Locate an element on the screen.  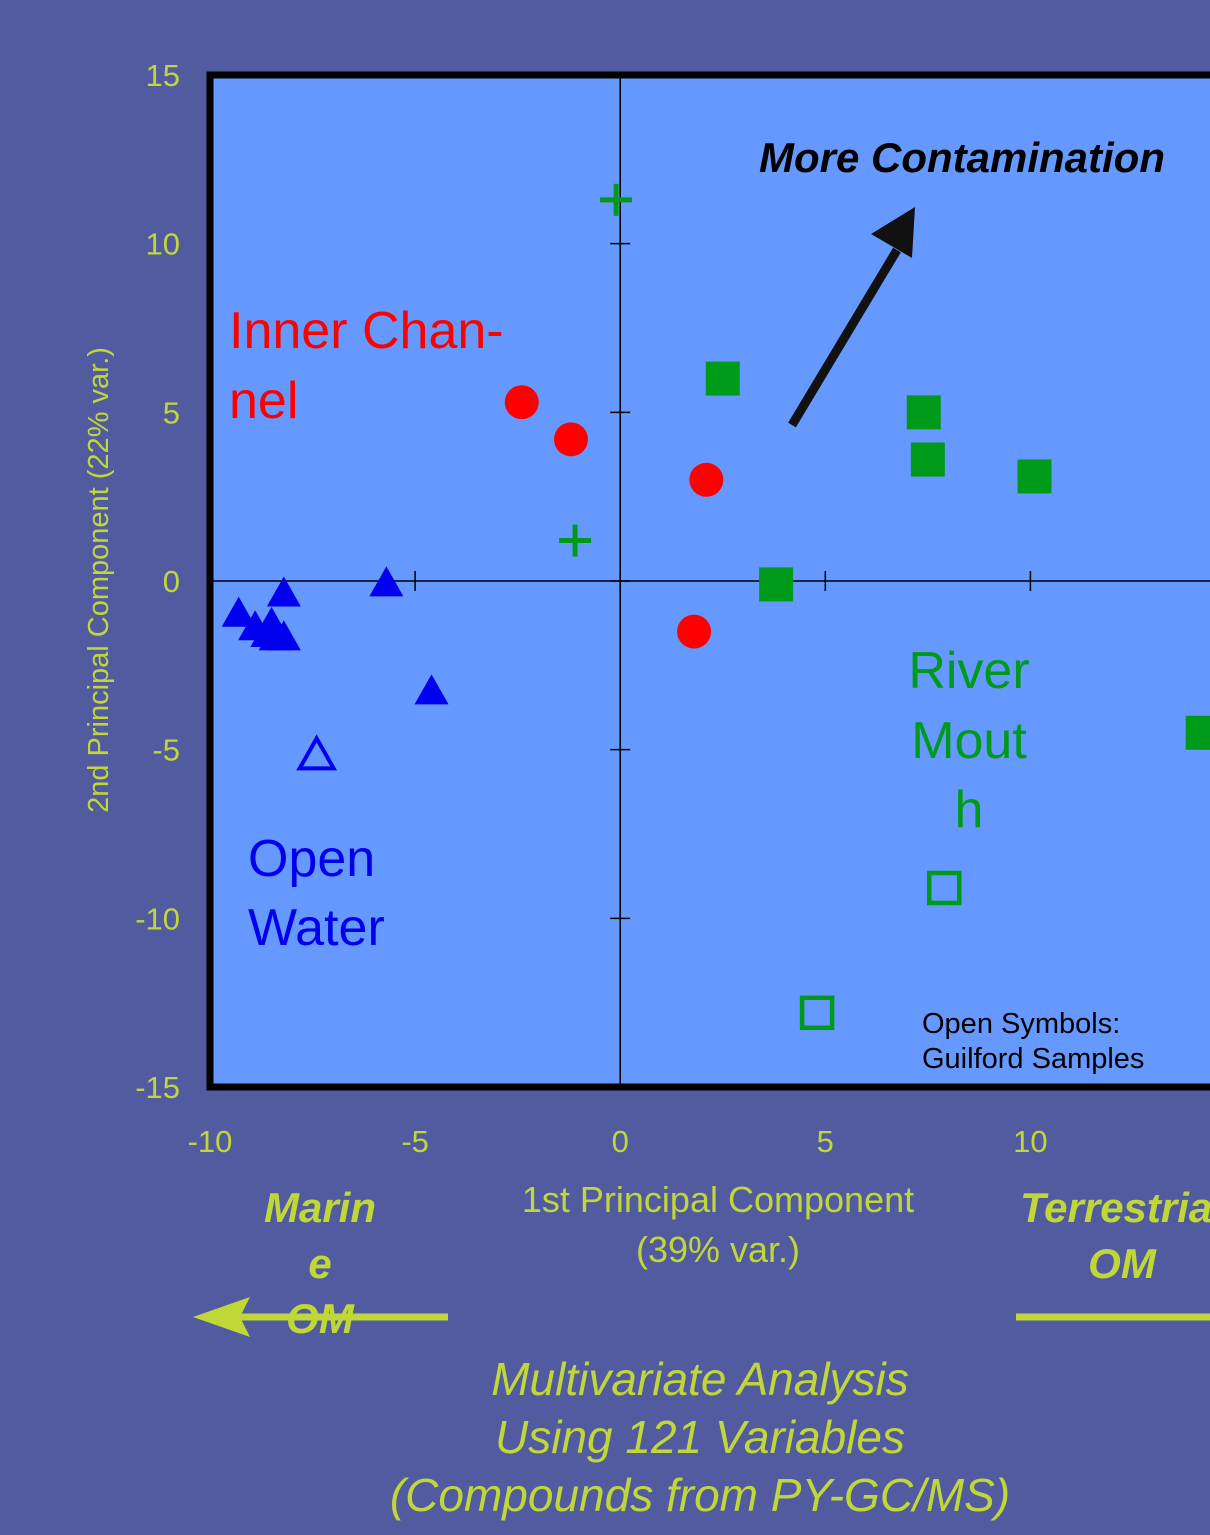
open-water-line1: Open is located at coordinates (311, 859).